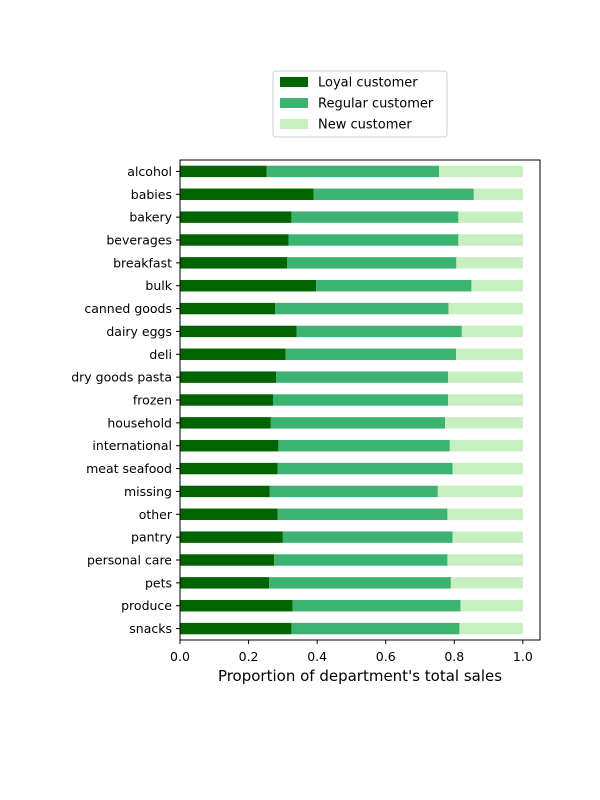 The width and height of the screenshot is (600, 800). Describe the element at coordinates (158, 582) in the screenshot. I see `y-tick-label-pets: pets` at that location.